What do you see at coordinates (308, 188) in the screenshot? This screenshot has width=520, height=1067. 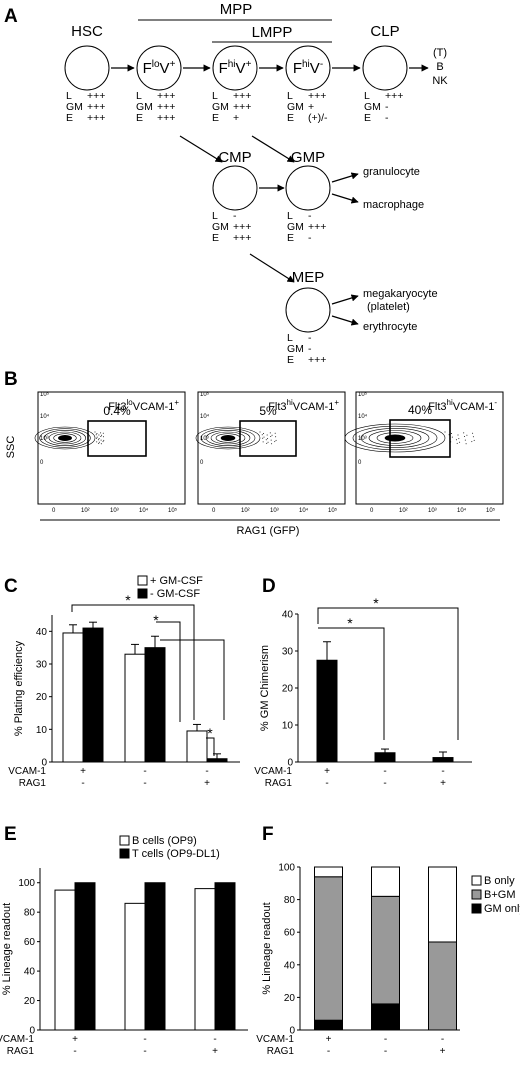 I see `gmp-circle` at bounding box center [308, 188].